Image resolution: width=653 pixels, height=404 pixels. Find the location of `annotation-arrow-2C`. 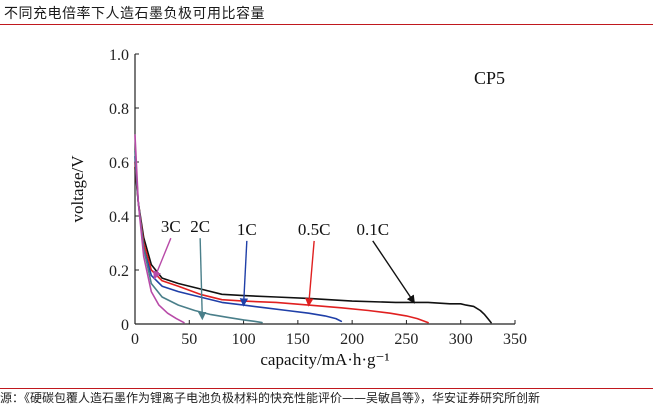

annotation-arrow-2C is located at coordinates (202, 279).